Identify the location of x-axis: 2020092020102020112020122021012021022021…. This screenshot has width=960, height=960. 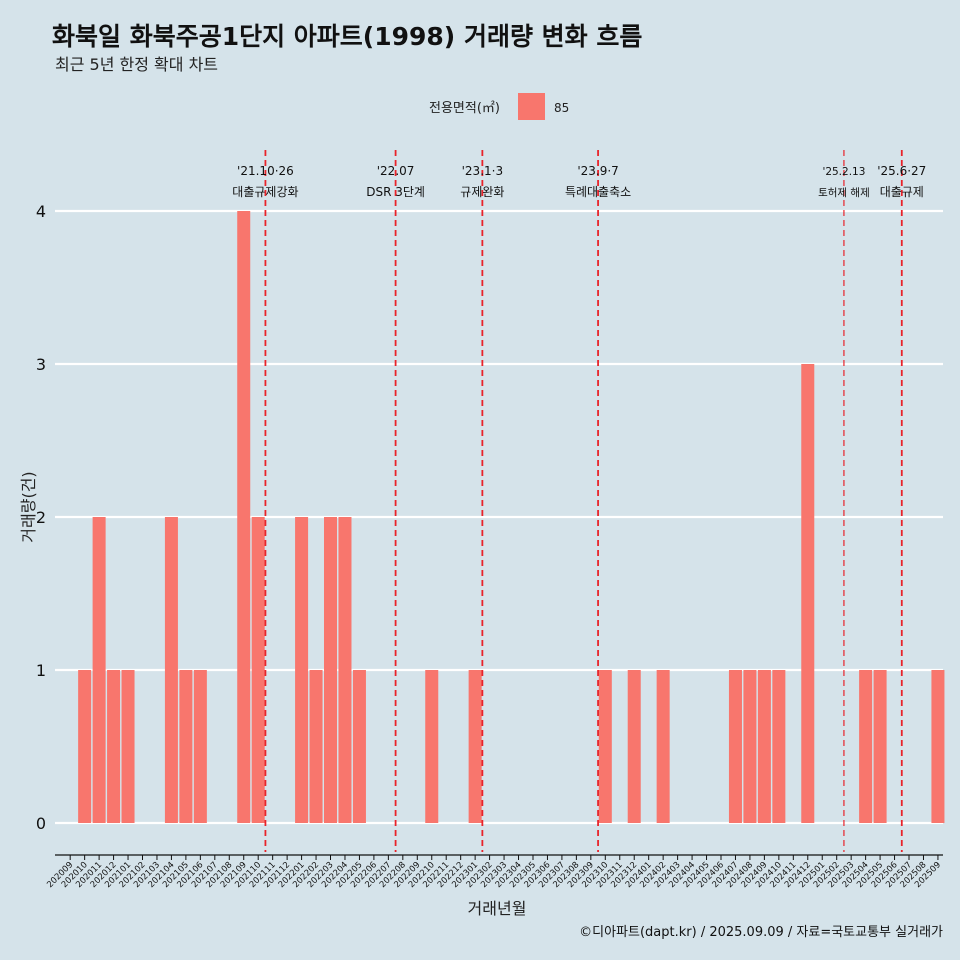
(494, 872).